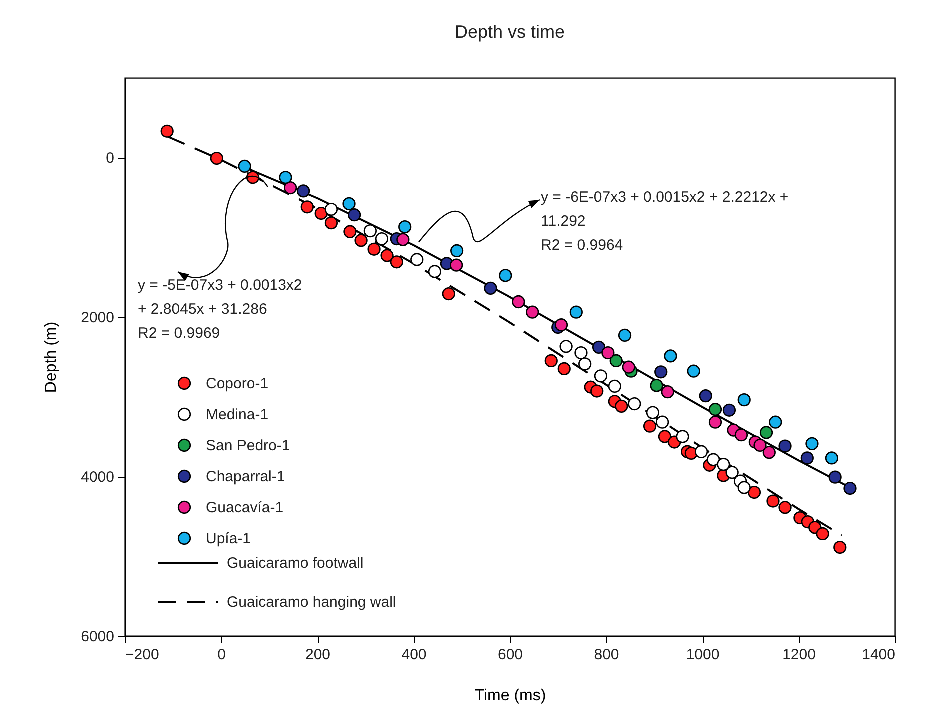  What do you see at coordinates (229, 539) in the screenshot?
I see `legend-label: Upía-1` at bounding box center [229, 539].